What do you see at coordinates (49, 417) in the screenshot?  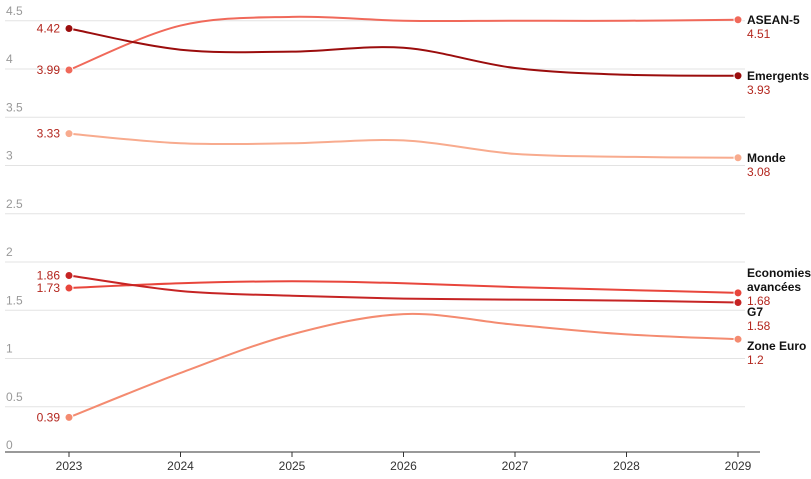 I see `start-value-label: 0.39` at bounding box center [49, 417].